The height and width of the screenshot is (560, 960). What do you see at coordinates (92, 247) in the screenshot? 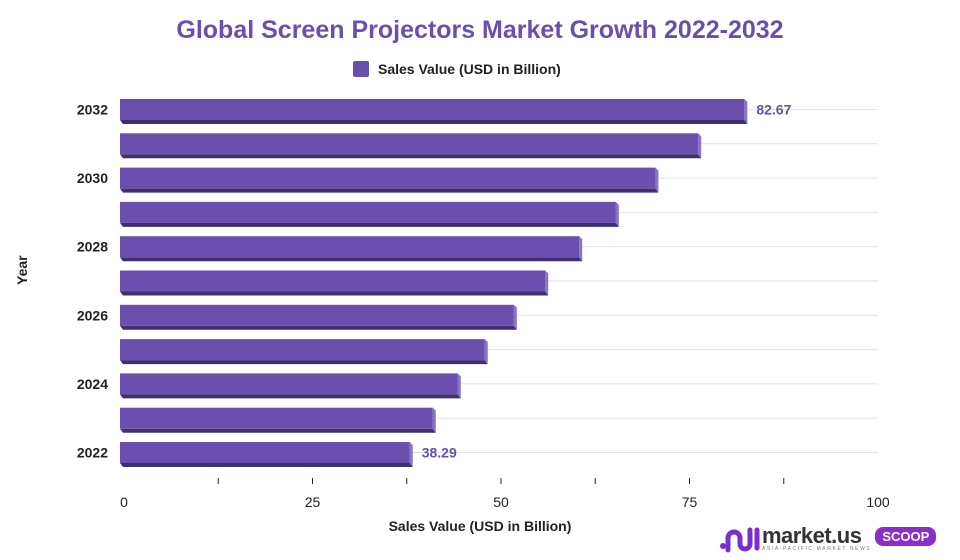
I see `y-tick-label: 2028` at bounding box center [92, 247].